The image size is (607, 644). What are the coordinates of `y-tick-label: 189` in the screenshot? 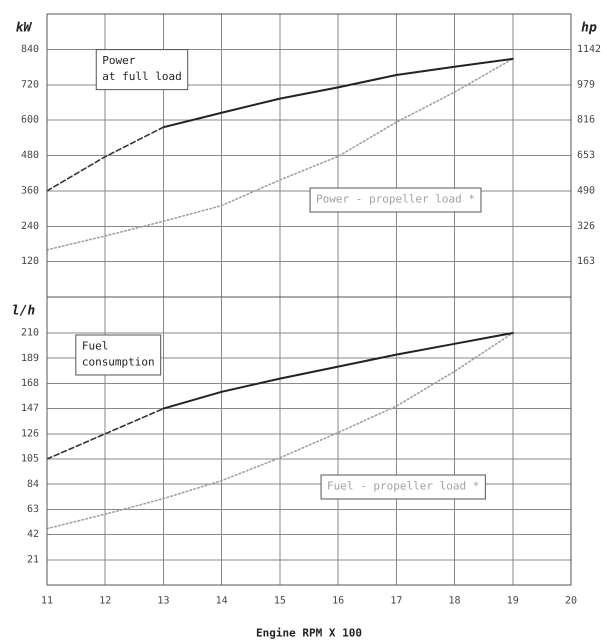 It's located at (29, 358).